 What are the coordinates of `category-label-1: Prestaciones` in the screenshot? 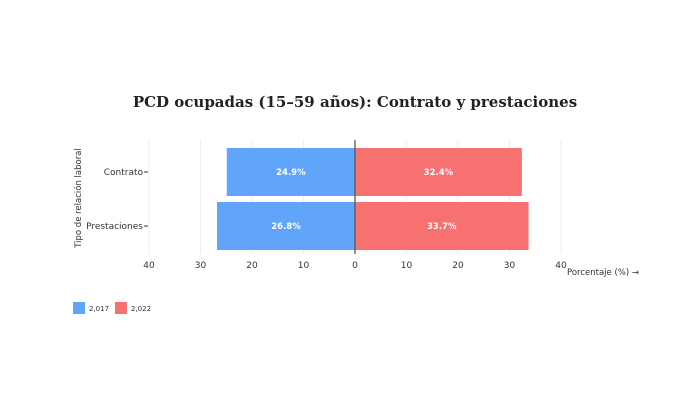 It's located at (114, 227).